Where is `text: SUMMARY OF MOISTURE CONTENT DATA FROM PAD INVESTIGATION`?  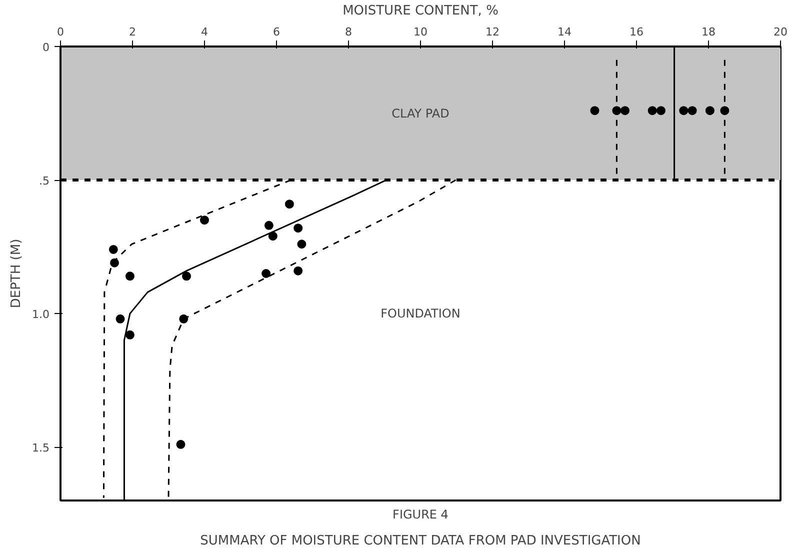
text: SUMMARY OF MOISTURE CONTENT DATA FROM PAD INVESTIGATION is located at coordinates (420, 541).